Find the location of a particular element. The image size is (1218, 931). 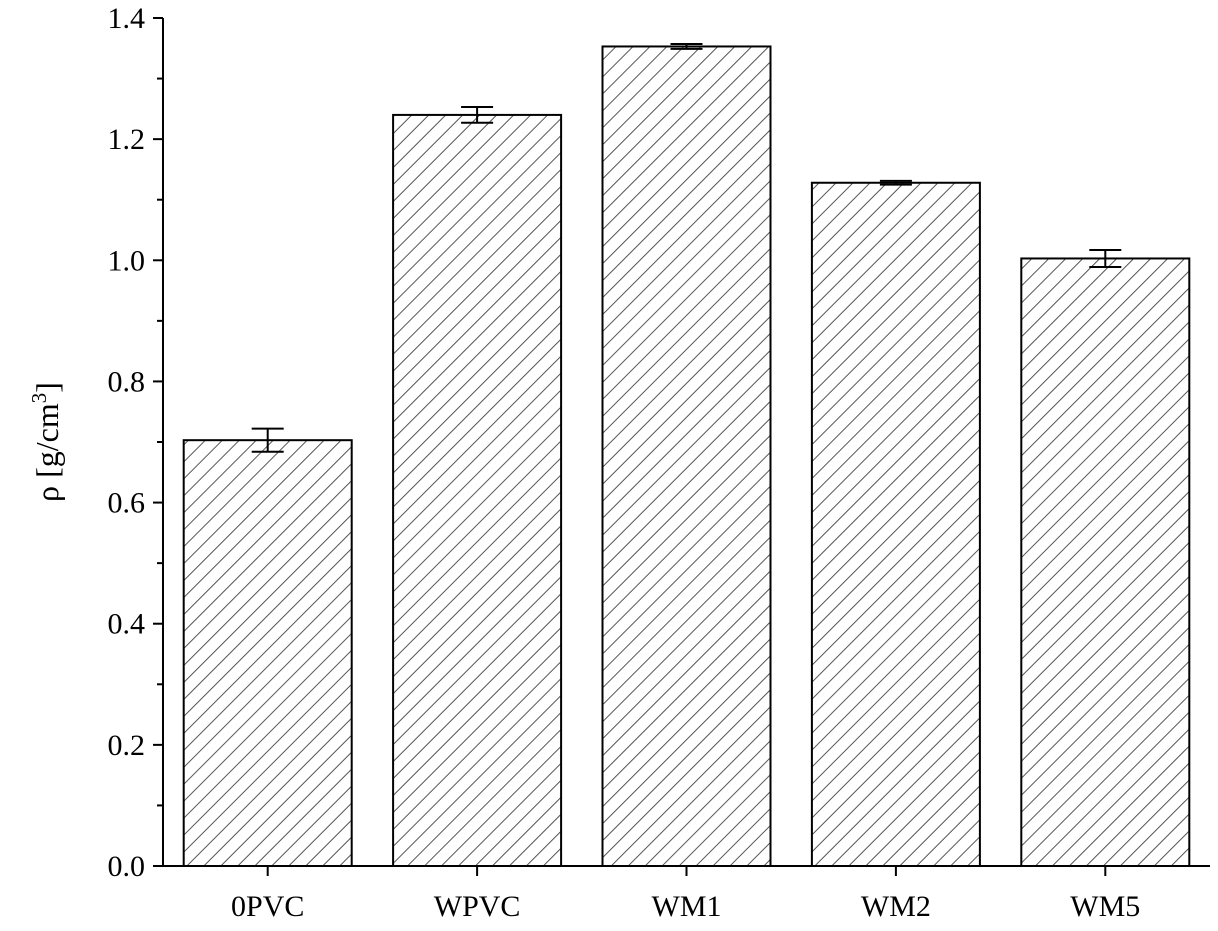

x-tick-label: WM5 is located at coordinates (1105, 906).